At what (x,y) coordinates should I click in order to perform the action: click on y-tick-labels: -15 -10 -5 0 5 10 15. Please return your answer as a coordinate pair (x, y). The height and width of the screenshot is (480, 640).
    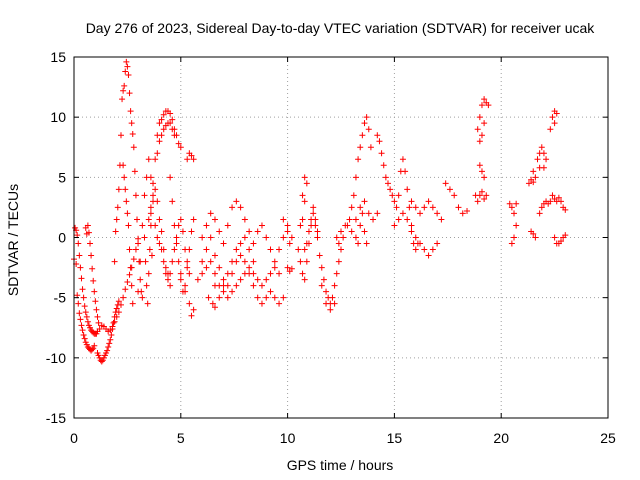
    Looking at the image, I should click on (56, 237).